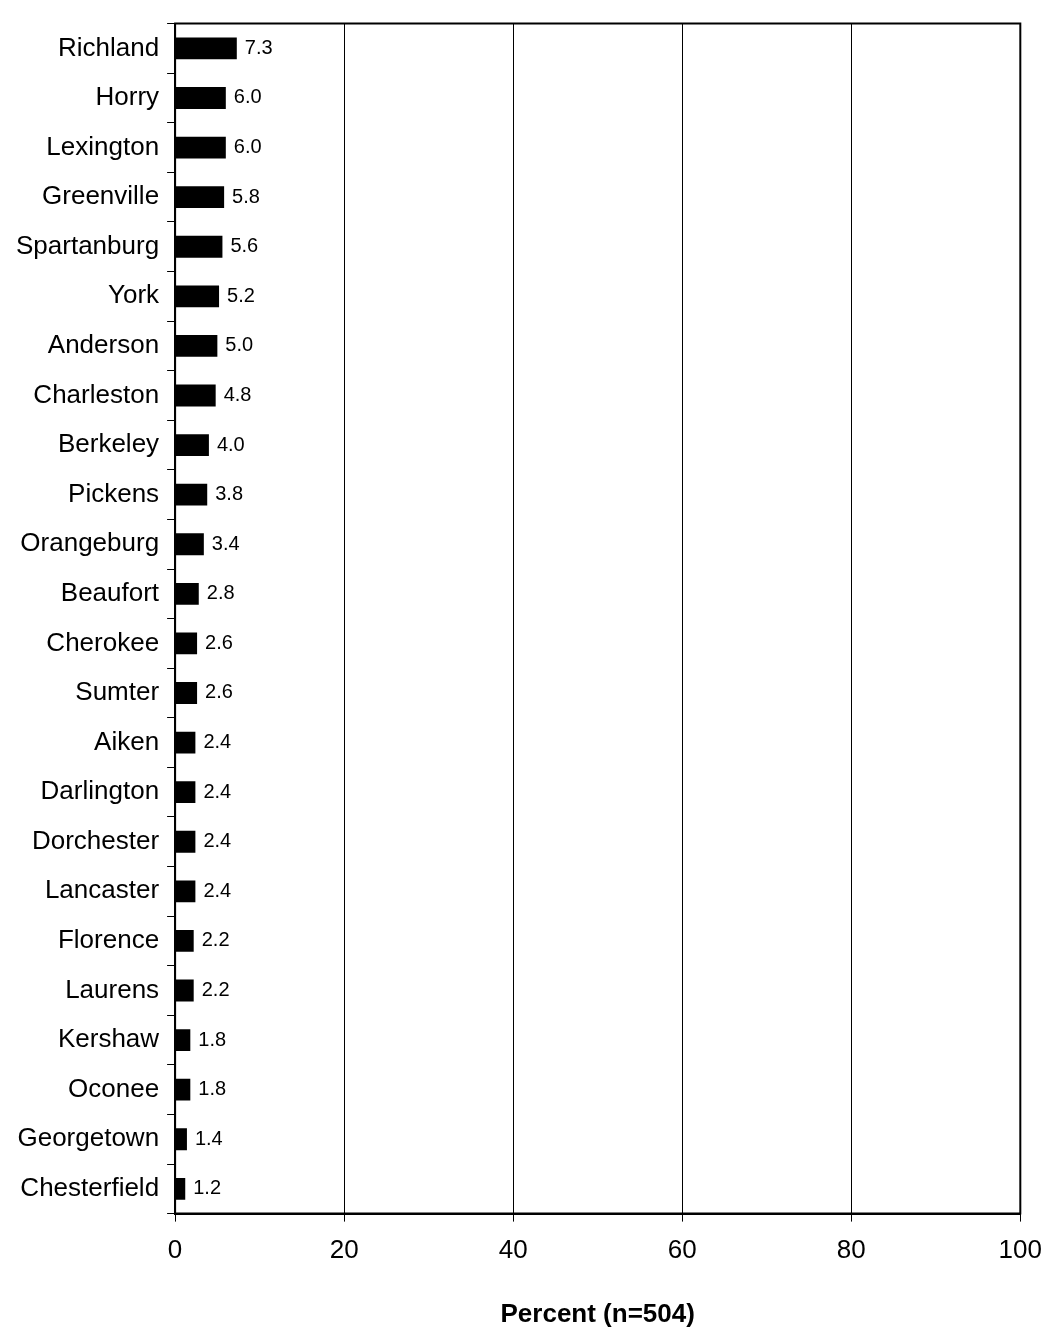  I want to click on data-label: 2.8, so click(220, 592).